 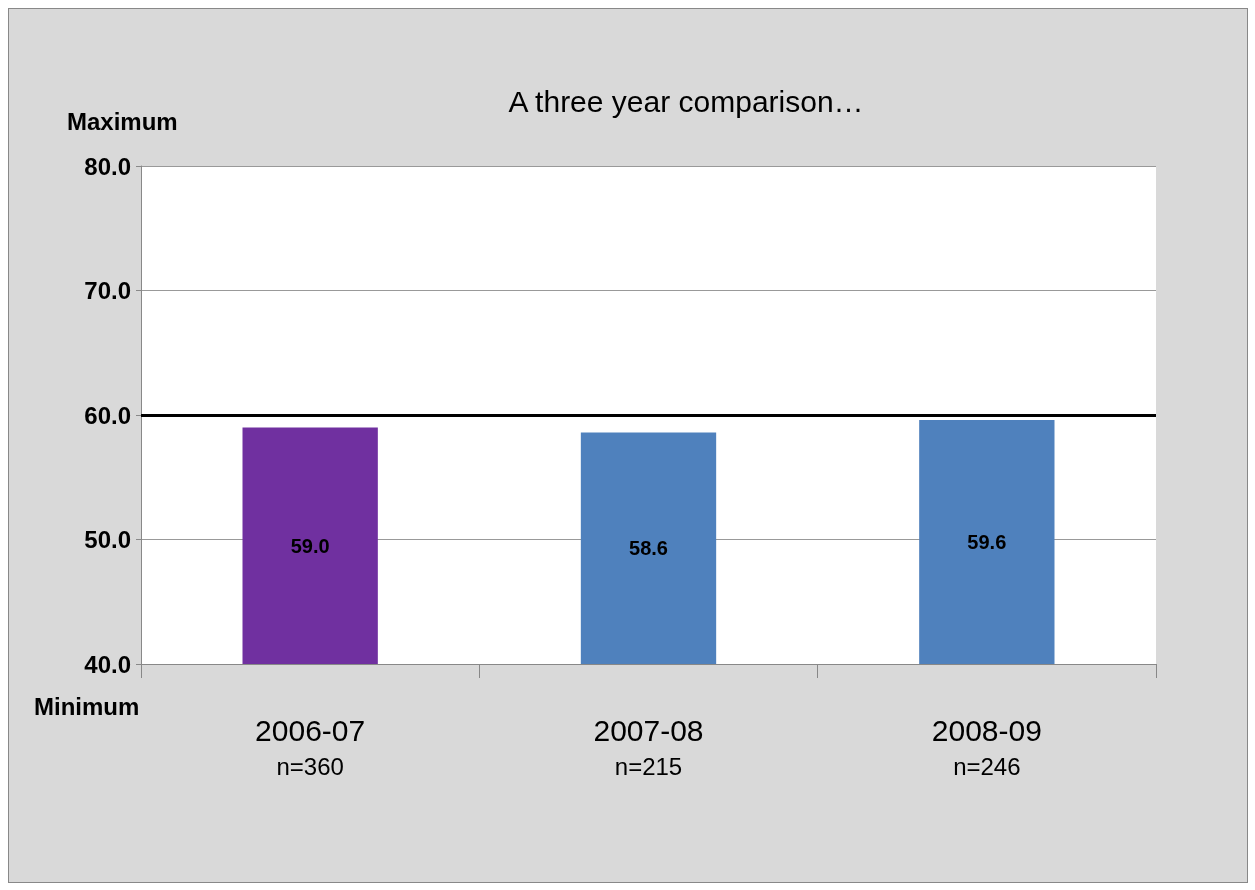 What do you see at coordinates (107, 539) in the screenshot?
I see `y-tick-label: 50.0` at bounding box center [107, 539].